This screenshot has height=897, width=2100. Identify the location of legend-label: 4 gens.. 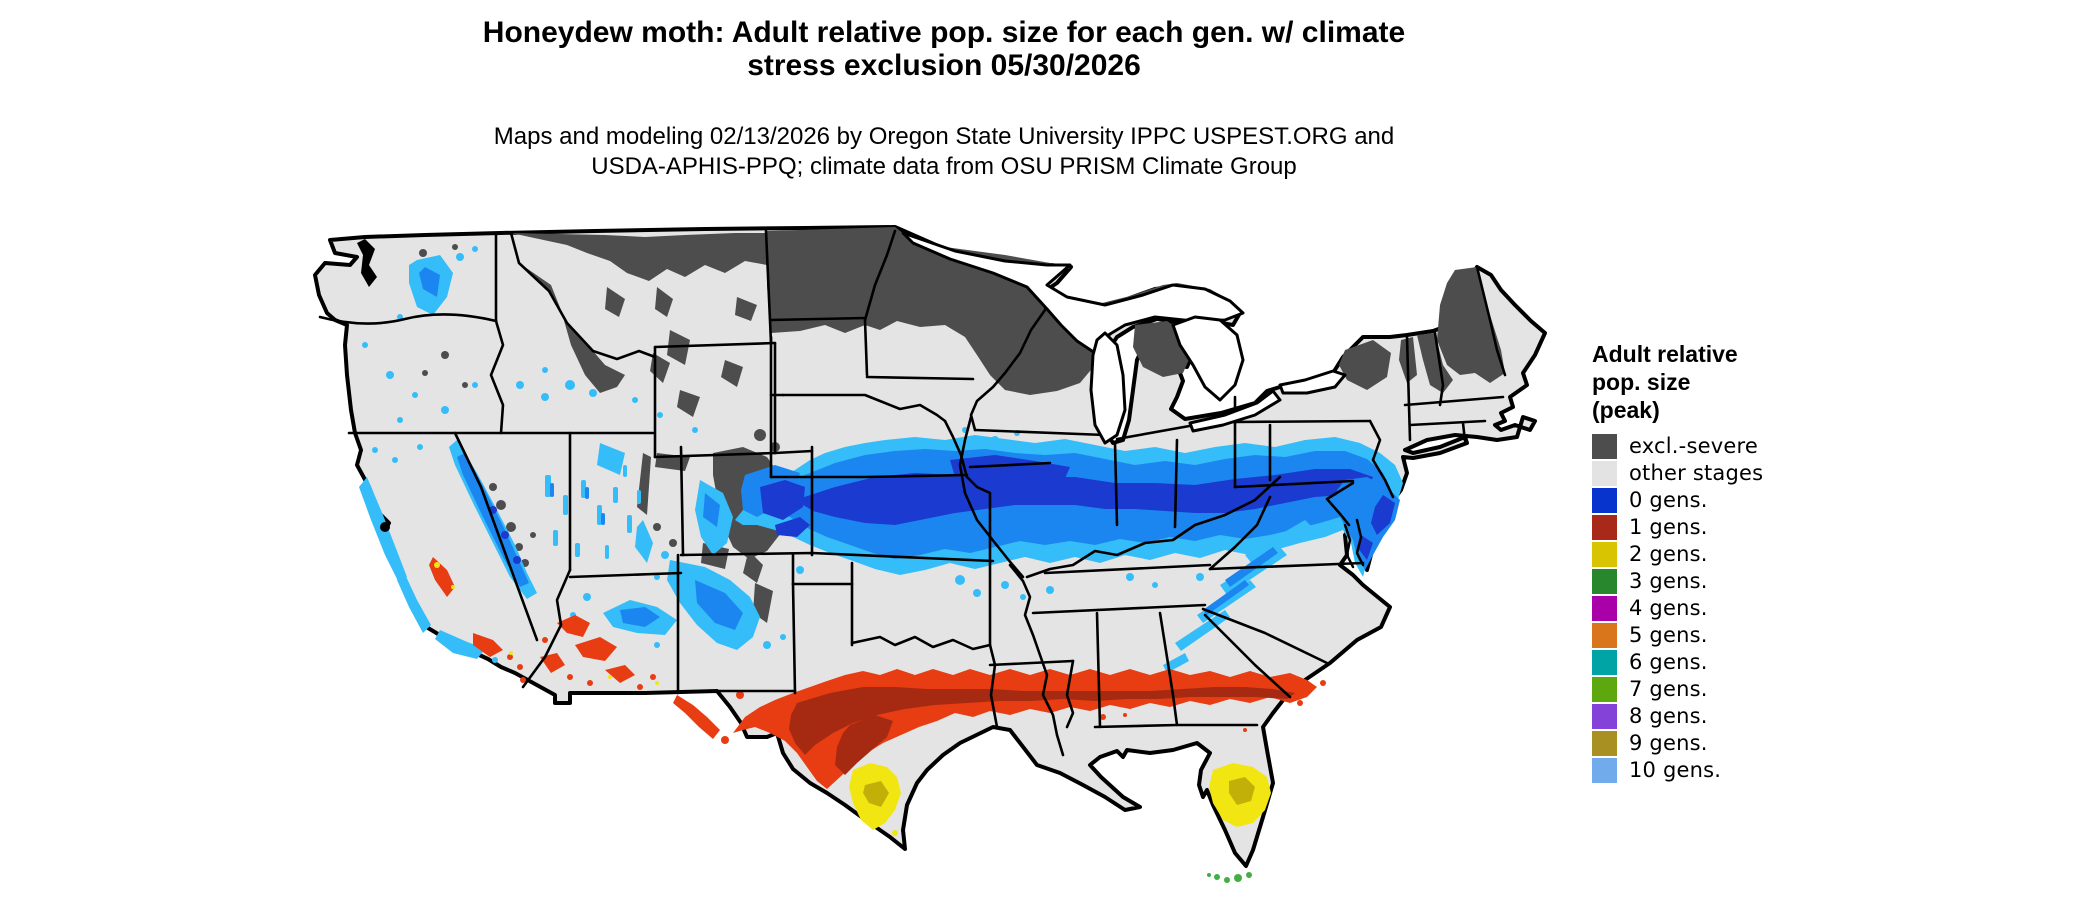
(1668, 608).